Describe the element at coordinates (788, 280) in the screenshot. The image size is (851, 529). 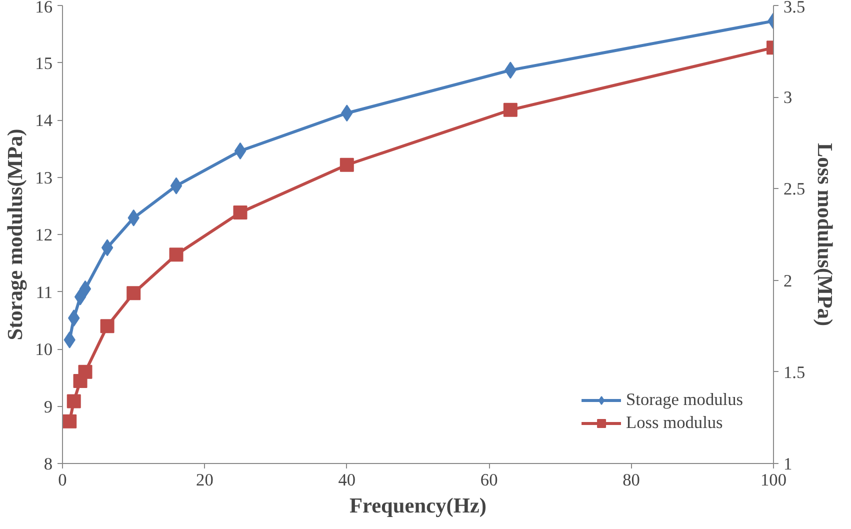
I see `y2-tick-label: 2` at that location.